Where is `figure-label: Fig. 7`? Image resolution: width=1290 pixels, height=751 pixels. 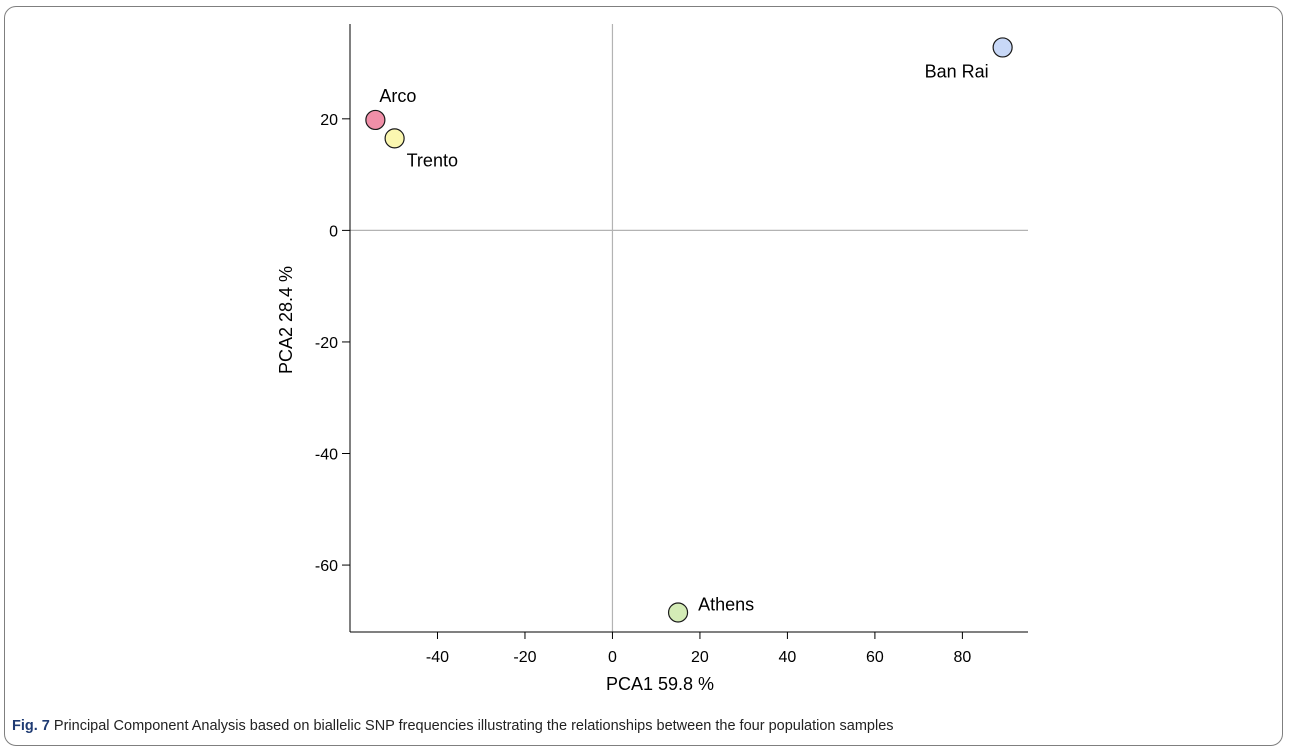
figure-label: Fig. 7 is located at coordinates (31, 726).